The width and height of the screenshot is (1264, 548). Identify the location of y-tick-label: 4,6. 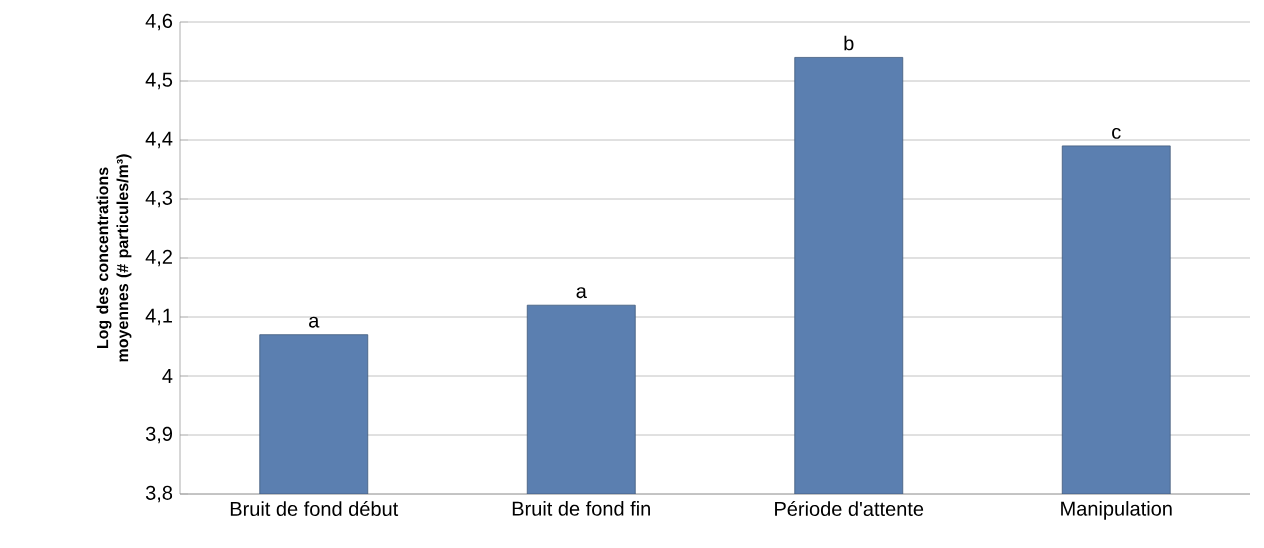
(159, 22).